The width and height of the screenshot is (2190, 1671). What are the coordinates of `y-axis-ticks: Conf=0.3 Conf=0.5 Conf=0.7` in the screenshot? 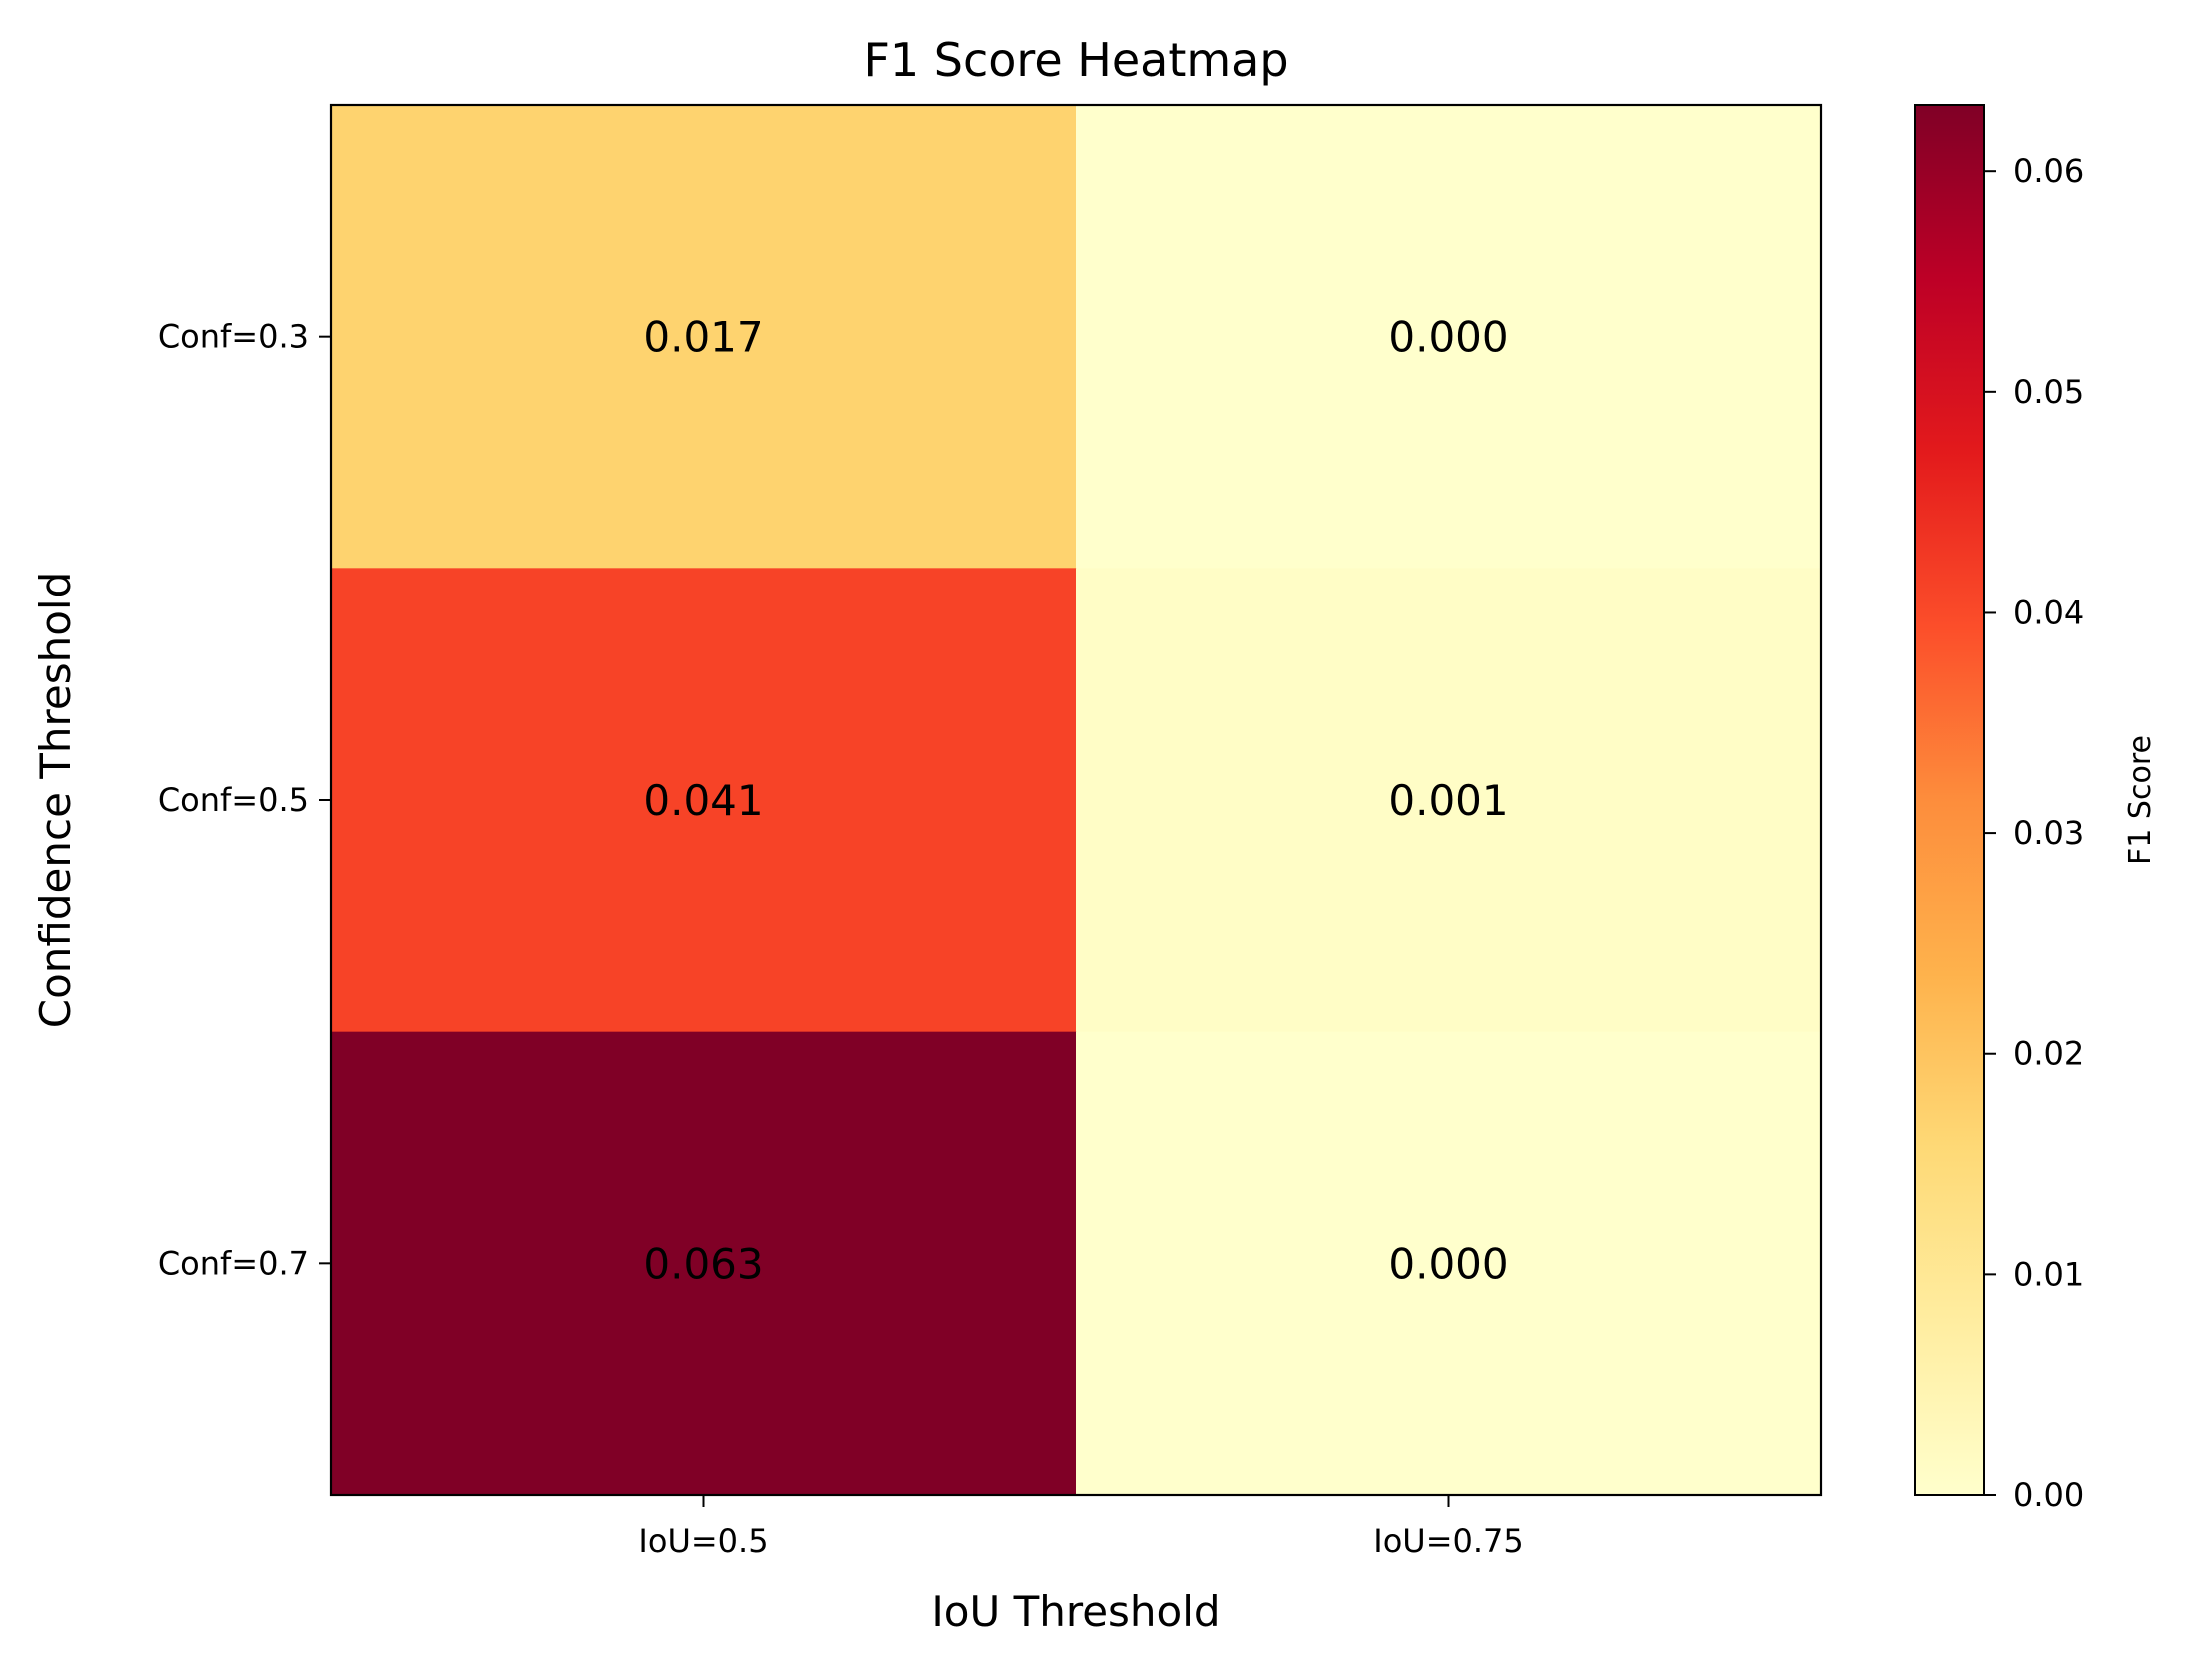 It's located at (244, 800).